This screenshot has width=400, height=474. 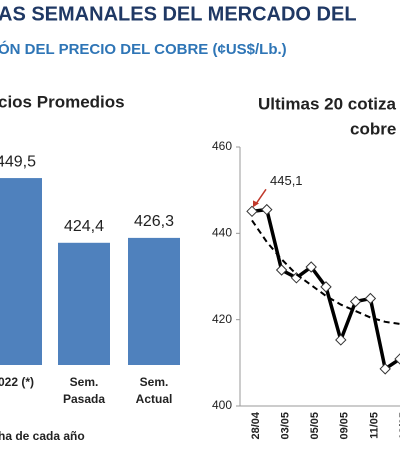 I want to click on trend-line, so click(x=325, y=272).